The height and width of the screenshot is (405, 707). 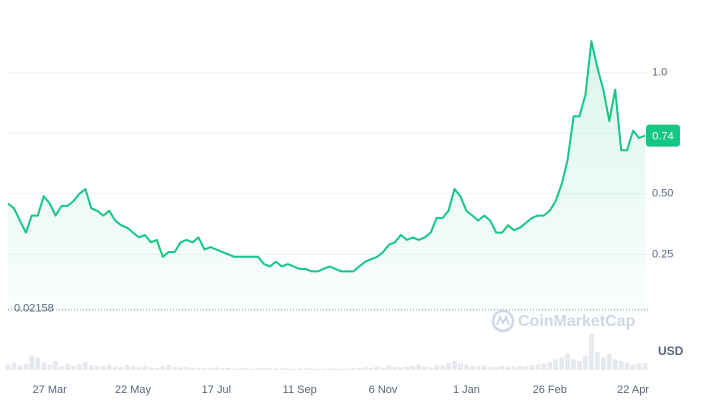 What do you see at coordinates (659, 73) in the screenshot?
I see `y-tick-label: 1.0` at bounding box center [659, 73].